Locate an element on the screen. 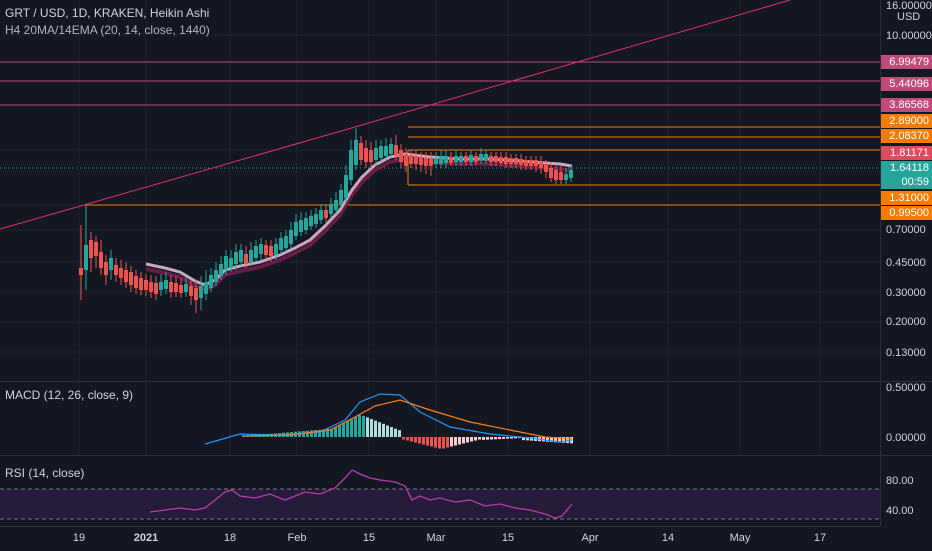 The height and width of the screenshot is (551, 932). time-axis is located at coordinates (440, 538).